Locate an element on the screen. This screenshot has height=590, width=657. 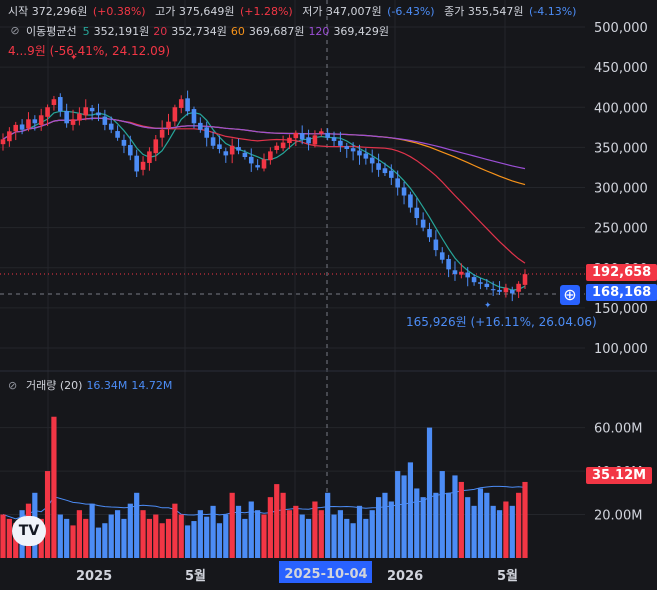
time-cursor-tag-bg is located at coordinates (325, 572).